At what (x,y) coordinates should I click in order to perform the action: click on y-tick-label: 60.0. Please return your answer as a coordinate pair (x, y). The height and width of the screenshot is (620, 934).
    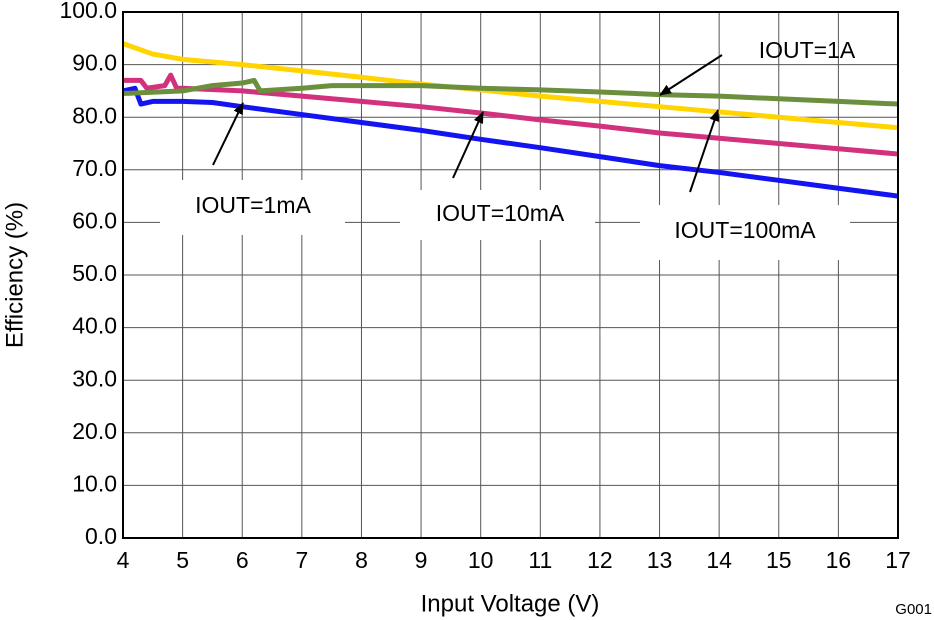
    Looking at the image, I should click on (94, 220).